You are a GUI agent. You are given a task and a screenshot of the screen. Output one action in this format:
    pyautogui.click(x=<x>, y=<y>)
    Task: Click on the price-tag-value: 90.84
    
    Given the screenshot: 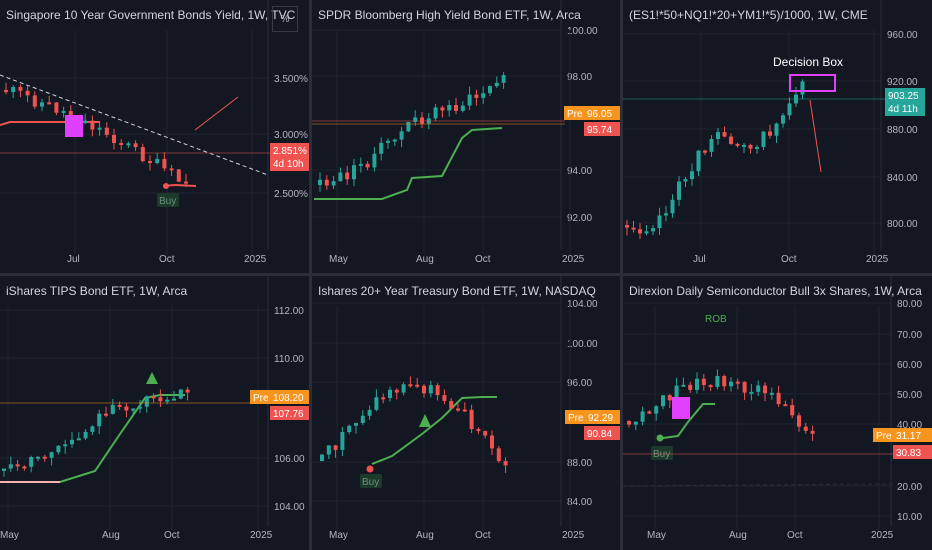 What is the action you would take?
    pyautogui.click(x=599, y=434)
    